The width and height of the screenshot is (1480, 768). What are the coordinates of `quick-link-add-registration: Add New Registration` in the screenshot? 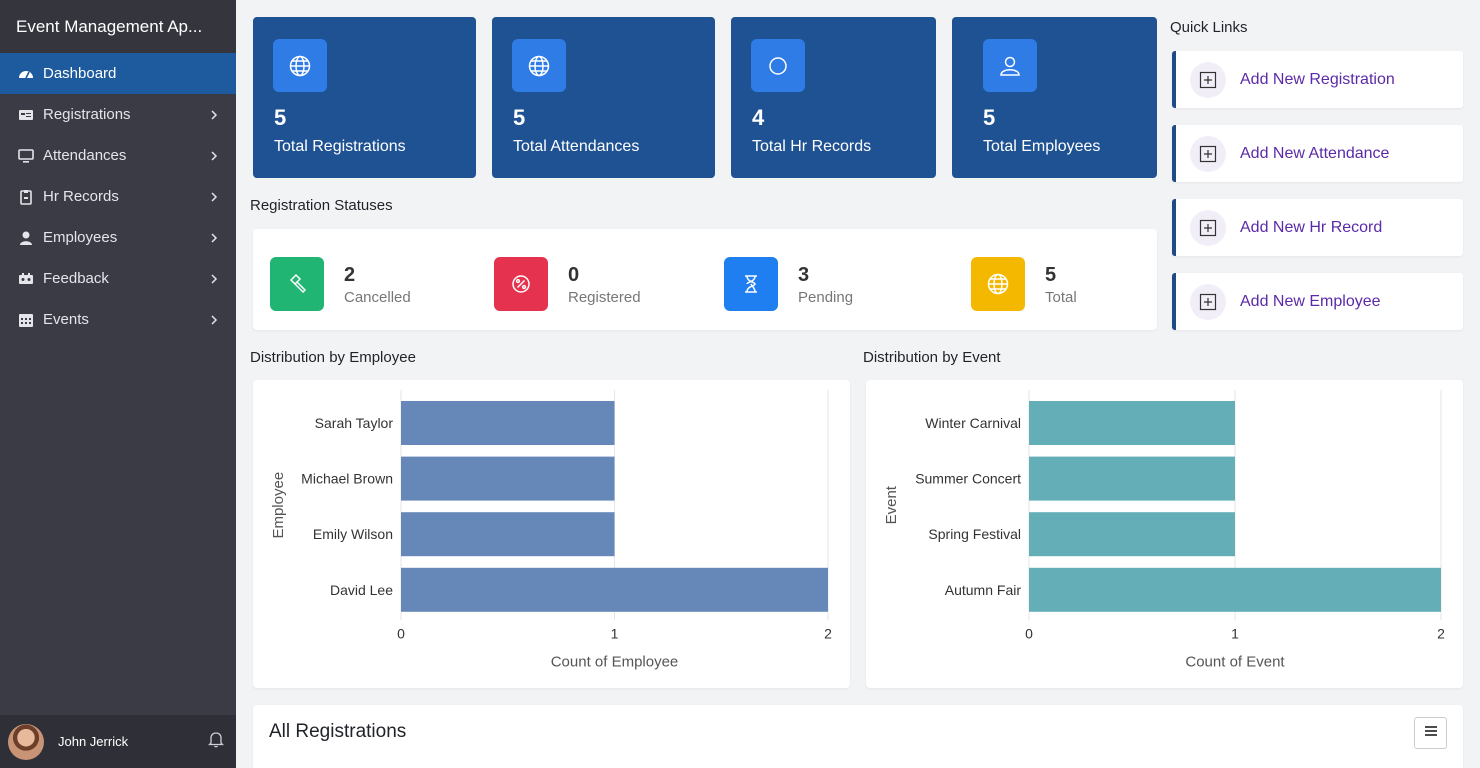 It's located at (1317, 79).